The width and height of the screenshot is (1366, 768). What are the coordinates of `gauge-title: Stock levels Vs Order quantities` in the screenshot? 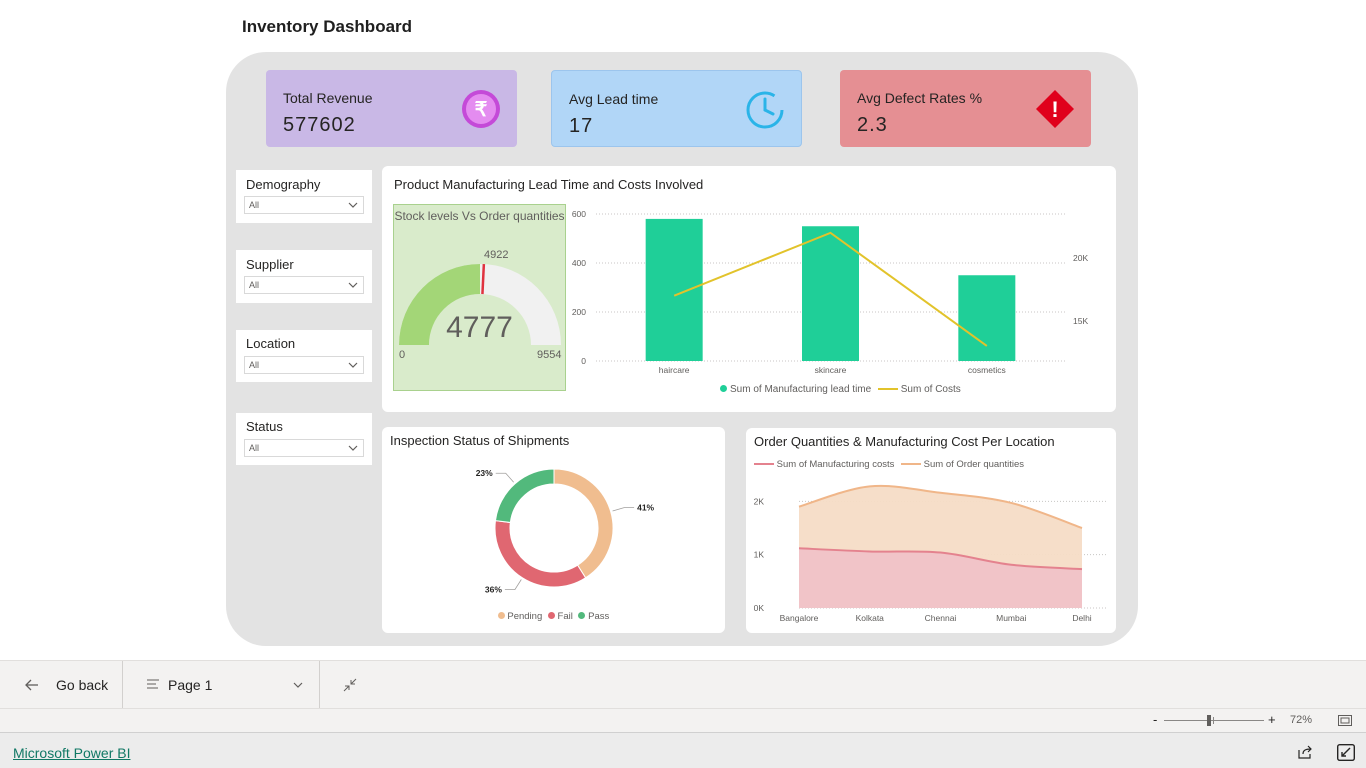 It's located at (479, 216).